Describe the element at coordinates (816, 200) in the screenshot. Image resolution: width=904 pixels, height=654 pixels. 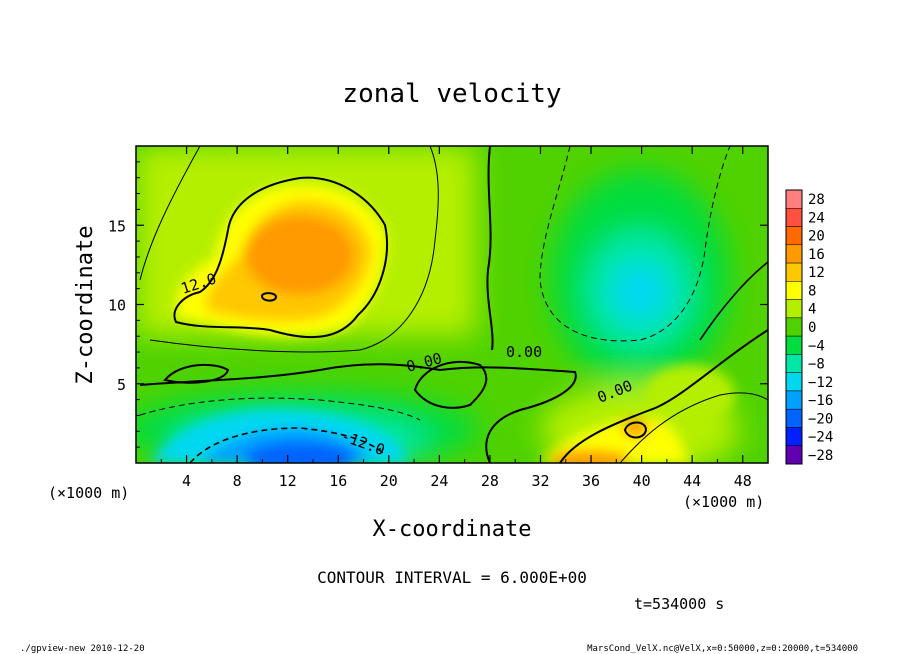
I see `colorbar-label: 28` at that location.